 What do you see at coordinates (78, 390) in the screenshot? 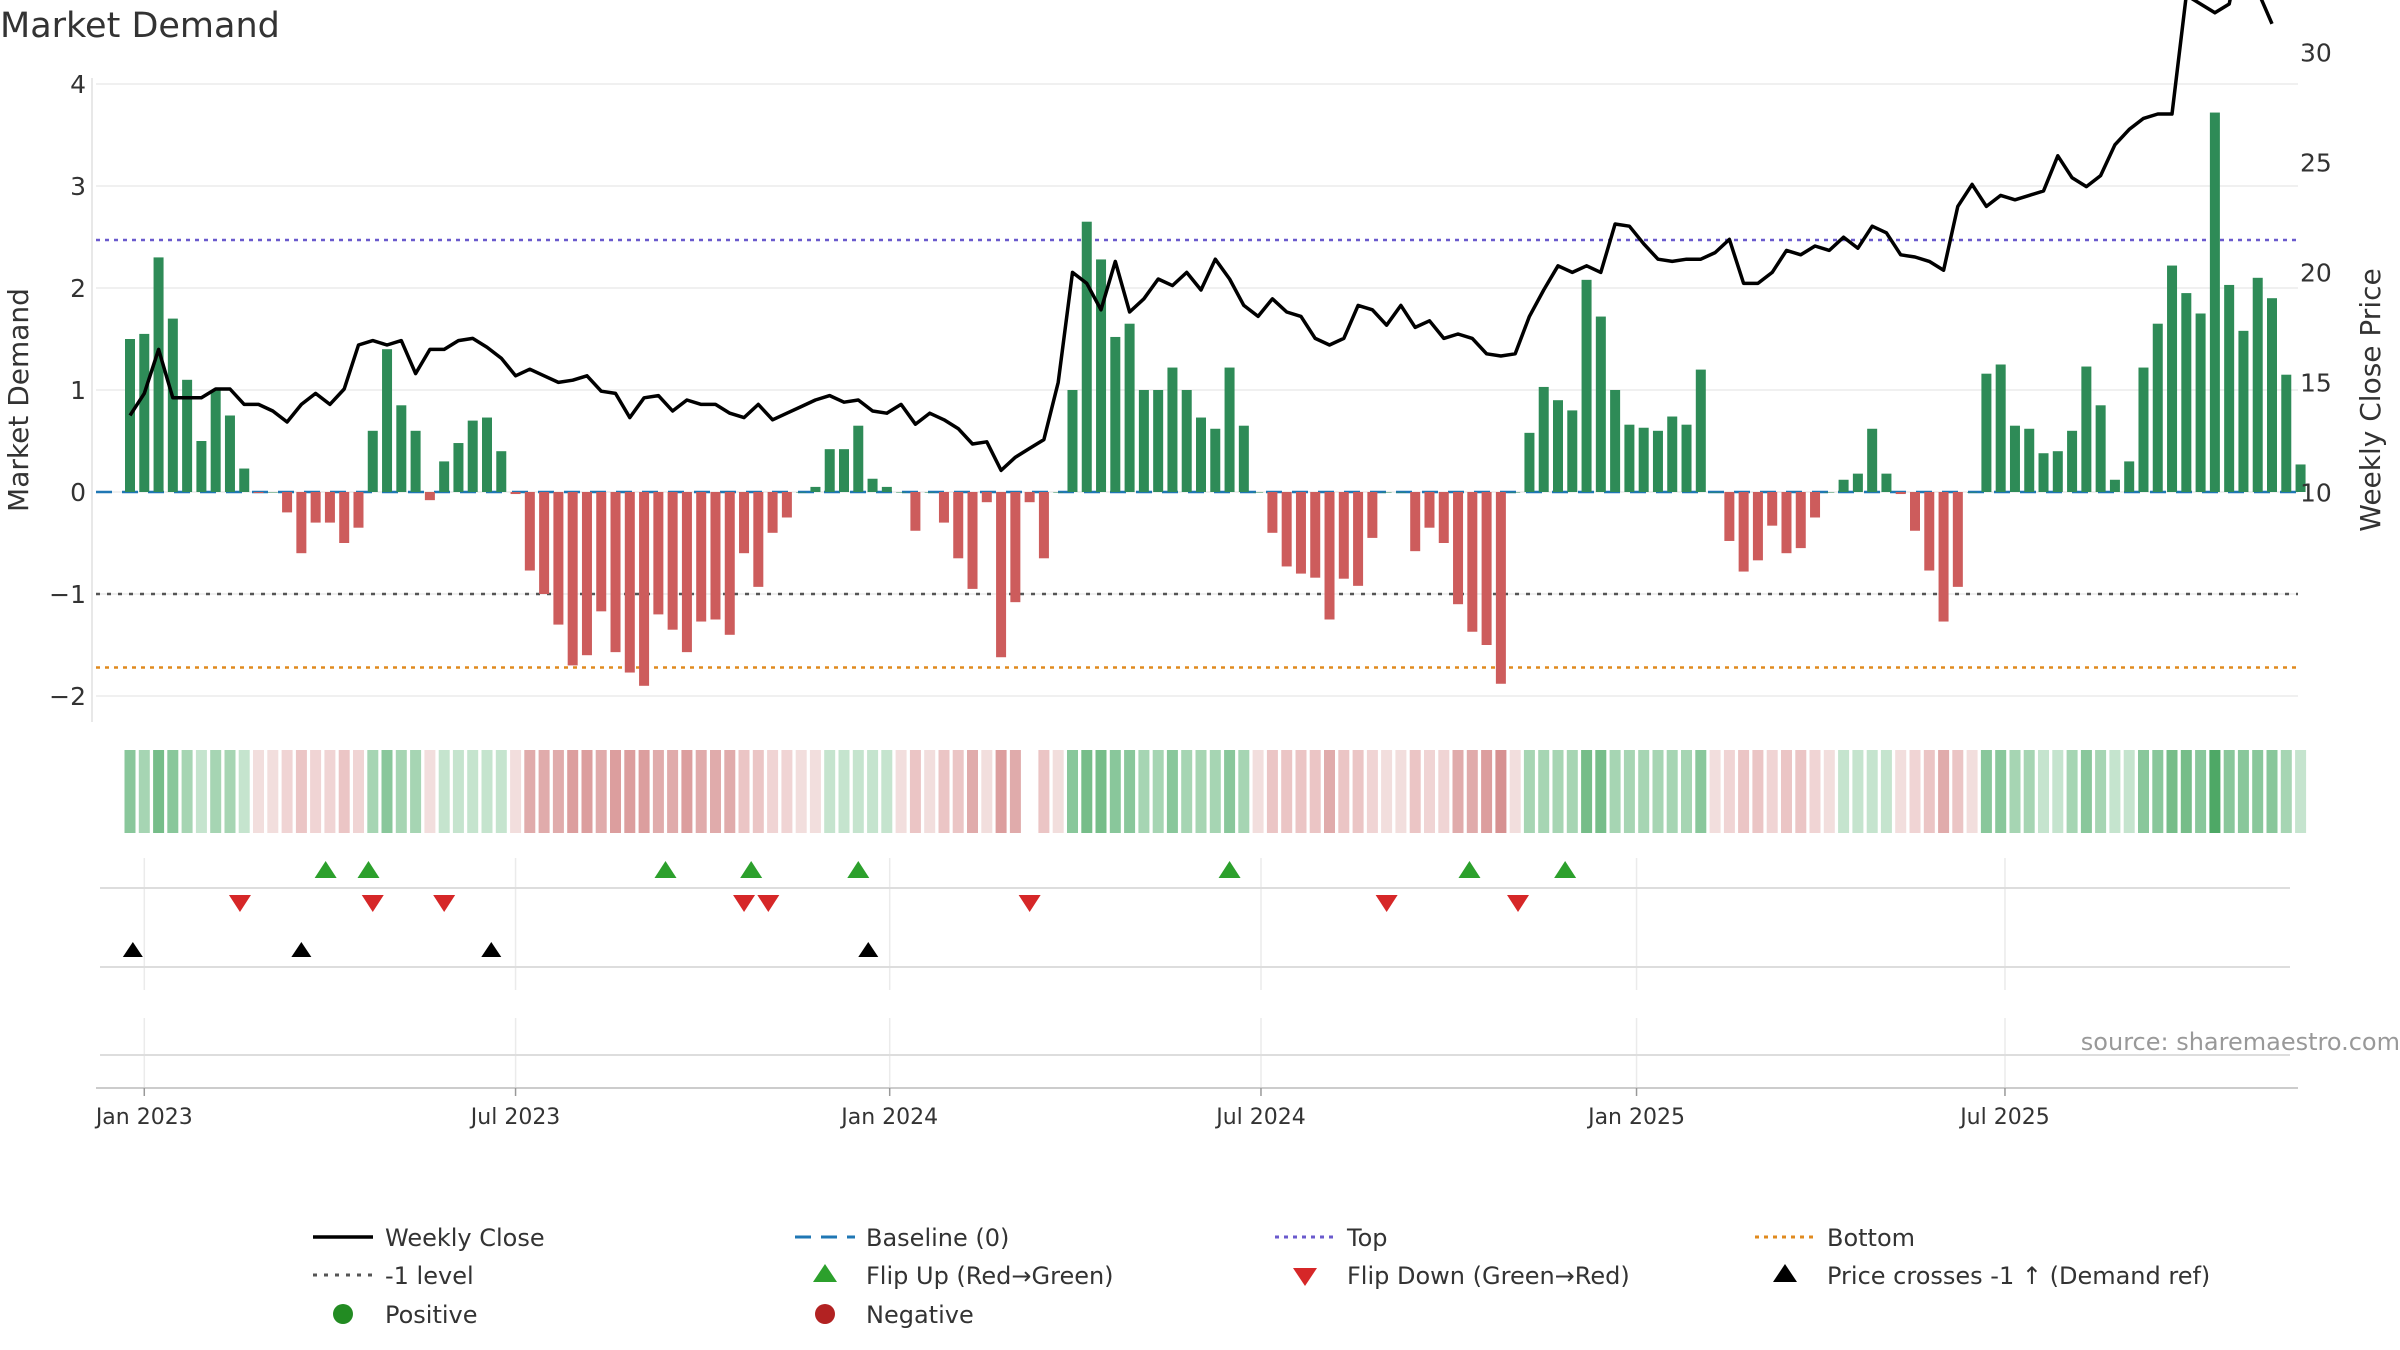
I see `y-tick-label: 1` at bounding box center [78, 390].